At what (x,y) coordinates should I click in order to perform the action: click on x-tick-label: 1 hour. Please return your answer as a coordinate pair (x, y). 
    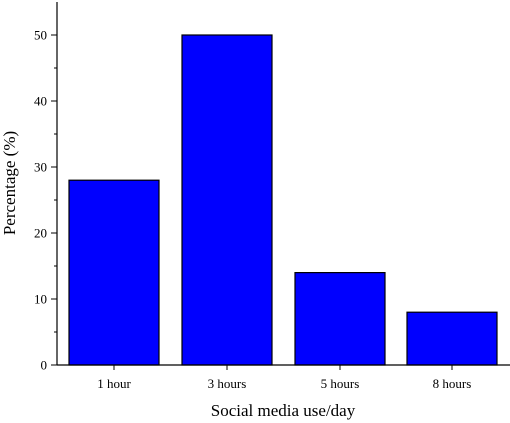
    Looking at the image, I should click on (114, 383).